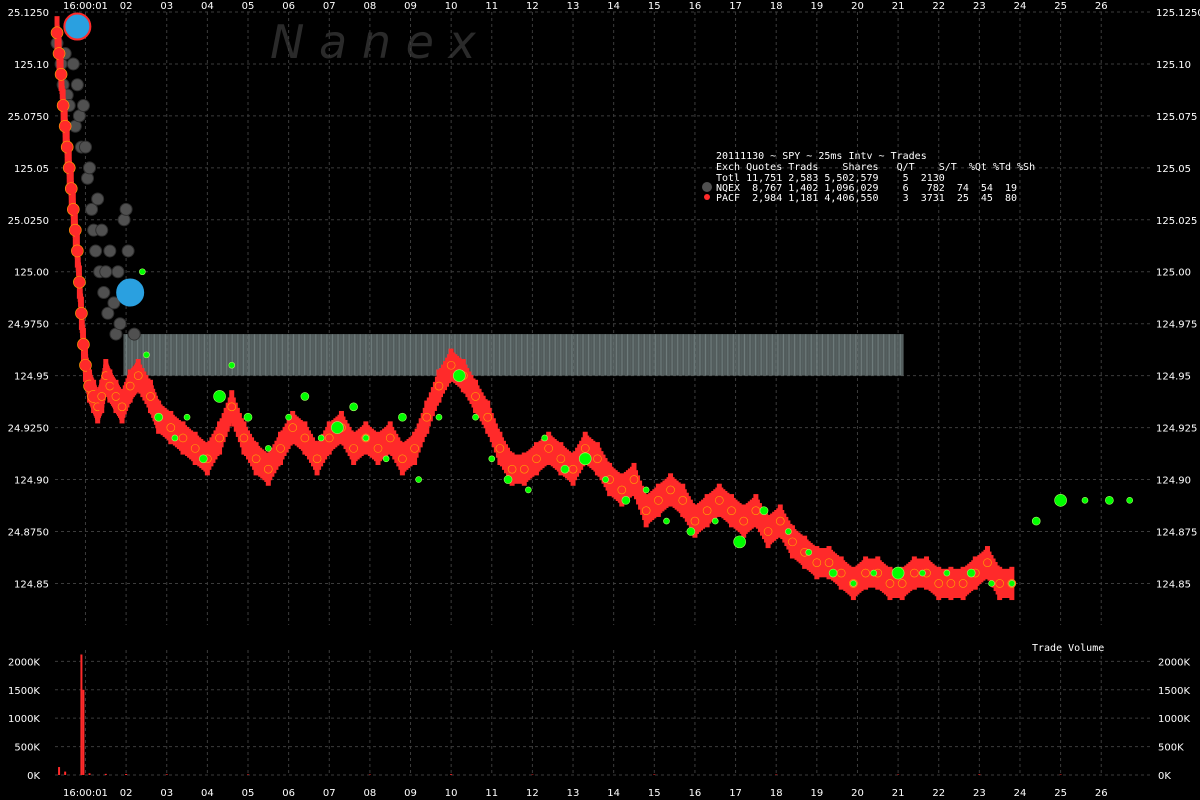  I want to click on volume-tick-label-right: 0K, so click(1164, 776).